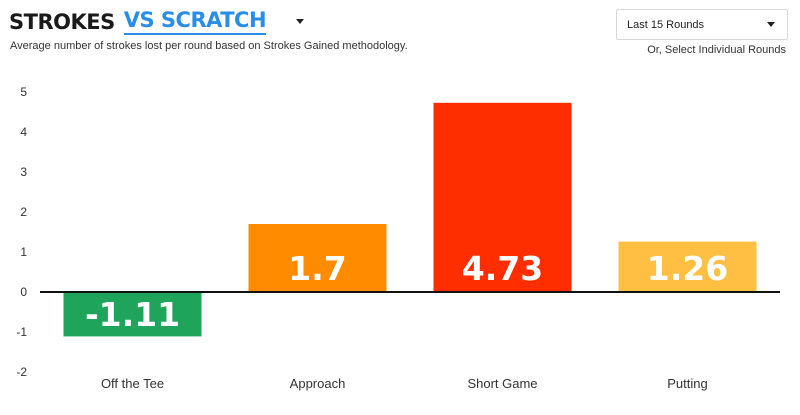 This screenshot has height=415, width=800. I want to click on comparison-selector: VS SCRATCH, so click(195, 21).